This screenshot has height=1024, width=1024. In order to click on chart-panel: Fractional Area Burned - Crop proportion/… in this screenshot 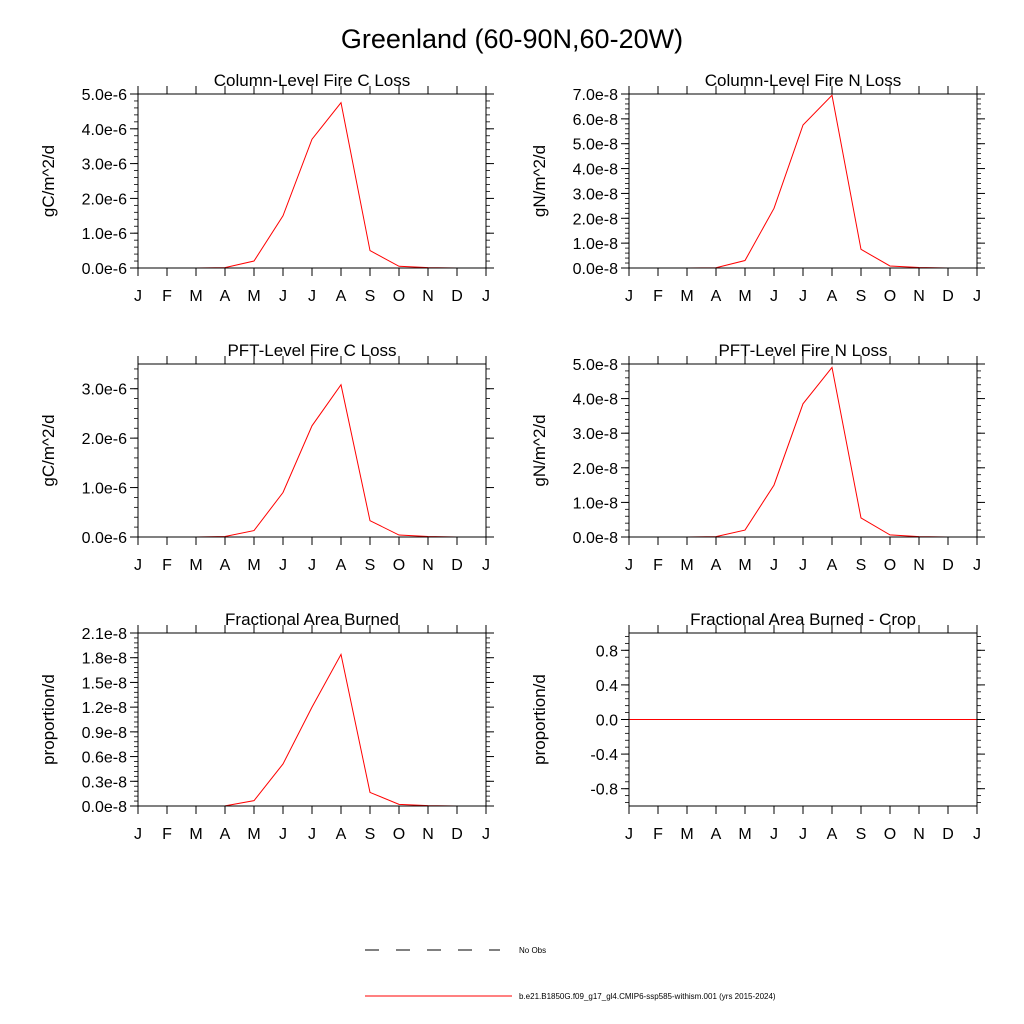, I will do `click(757, 726)`.